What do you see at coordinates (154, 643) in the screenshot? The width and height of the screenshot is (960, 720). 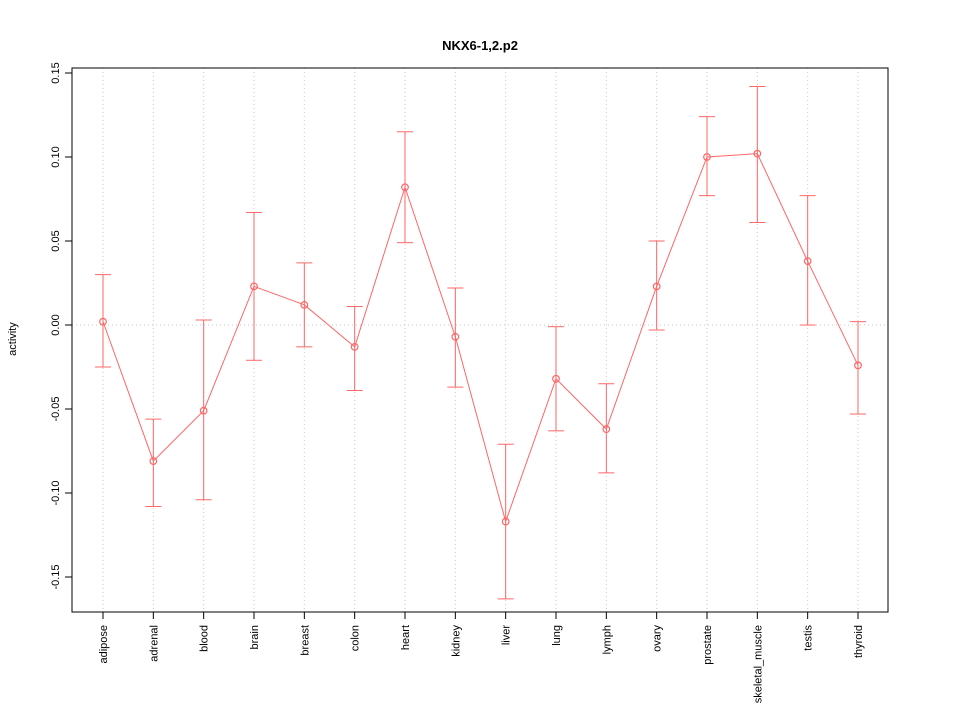 I see `svg-text: adrenal` at bounding box center [154, 643].